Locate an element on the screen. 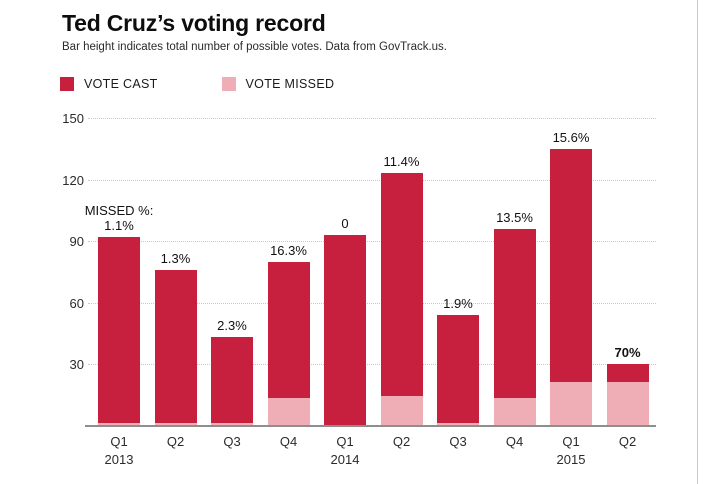 This screenshot has height=484, width=706. chart-title: Ted Cruz’s voting record is located at coordinates (194, 23).